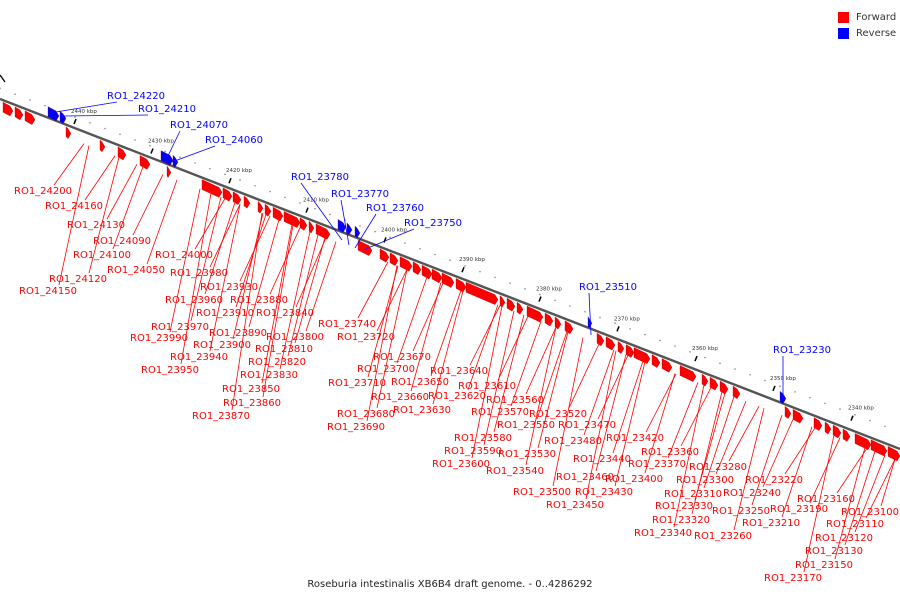 The height and width of the screenshot is (600, 900). I want to click on gene-label: RO1_23210, so click(771, 523).